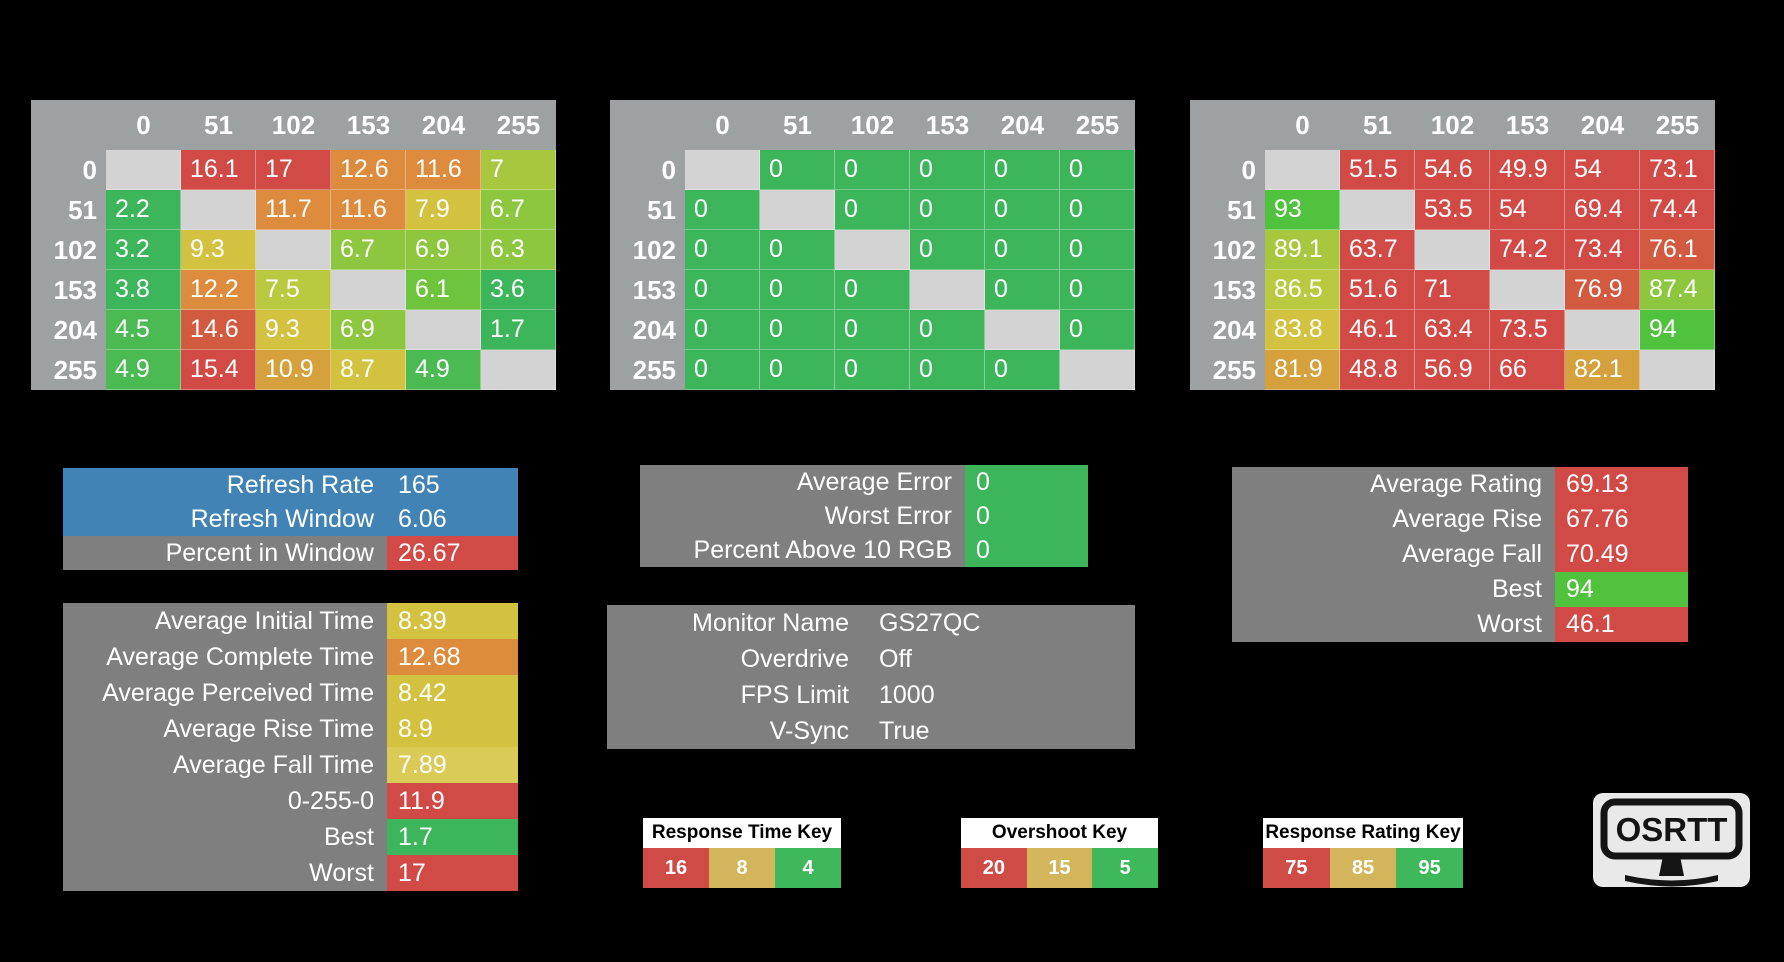 This screenshot has width=1784, height=962. Describe the element at coordinates (143, 250) in the screenshot. I see `matrix-cell: 3.2` at that location.